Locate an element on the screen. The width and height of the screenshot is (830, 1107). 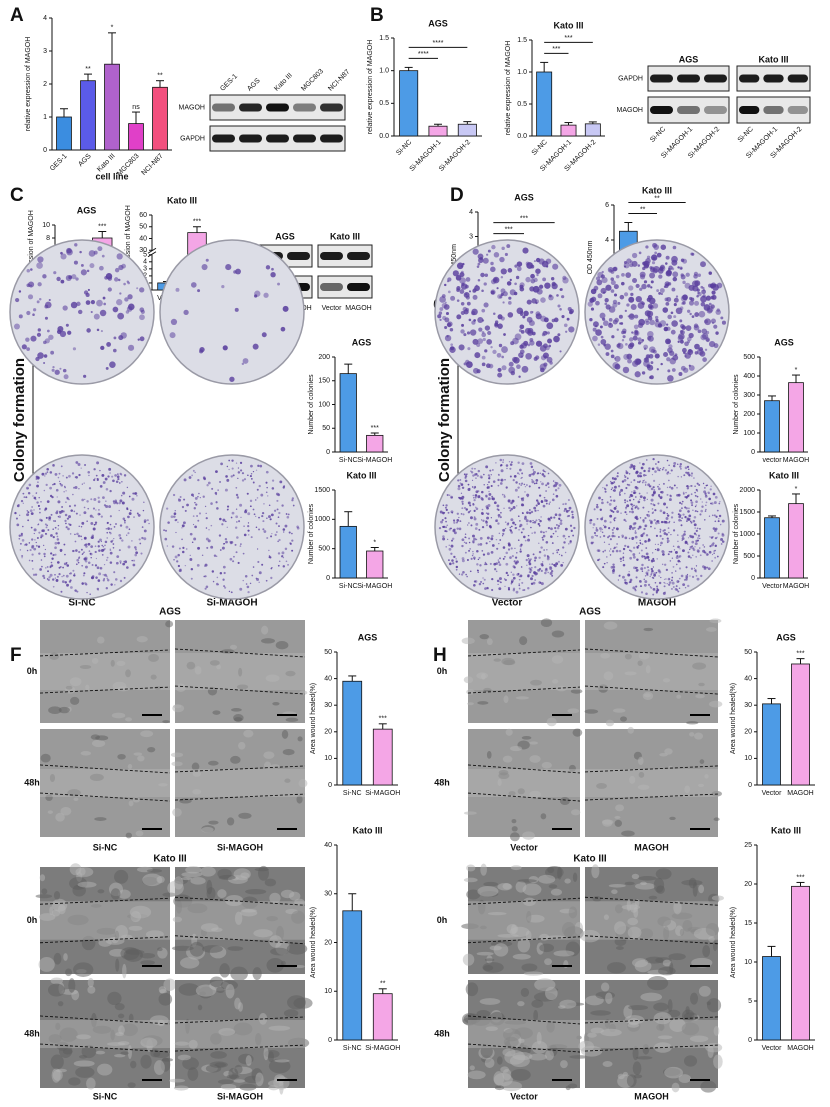
blot-band is located at coordinates (715, 110).